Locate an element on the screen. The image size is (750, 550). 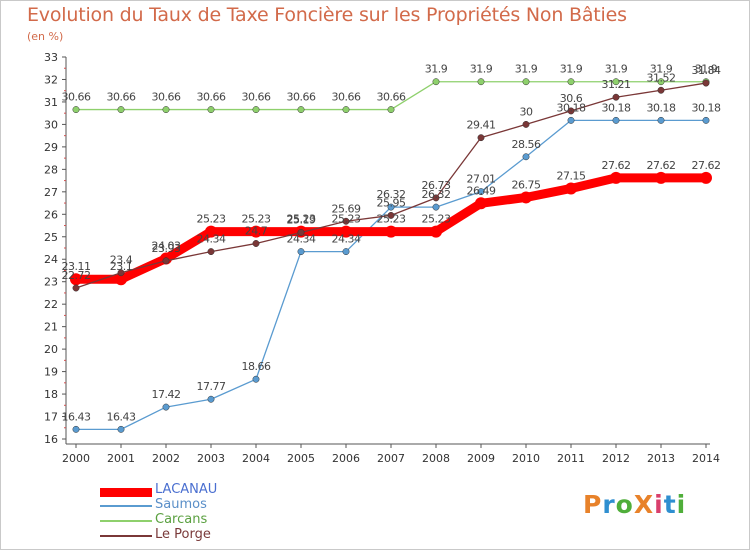
data-label-saumos: 28.56 is located at coordinates (526, 144).